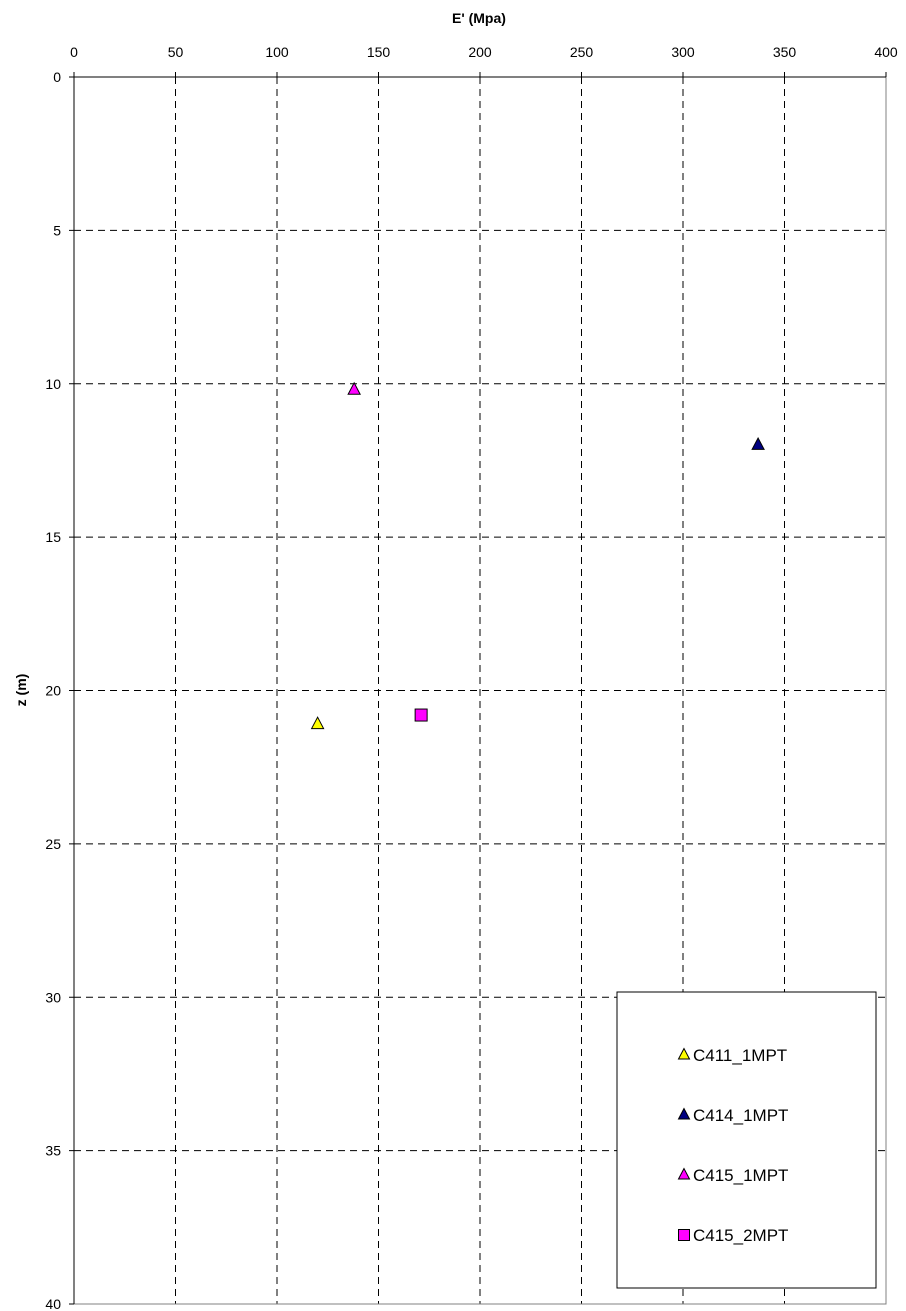 The height and width of the screenshot is (1311, 906). I want to click on x-tick-label: 400, so click(886, 52).